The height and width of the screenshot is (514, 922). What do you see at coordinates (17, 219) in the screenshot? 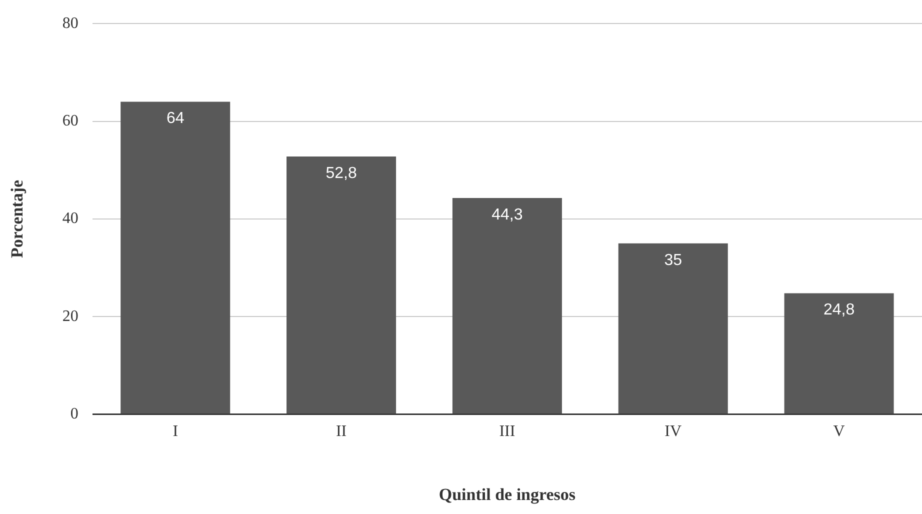
I see `y-axis-title: Porcentaje` at bounding box center [17, 219].